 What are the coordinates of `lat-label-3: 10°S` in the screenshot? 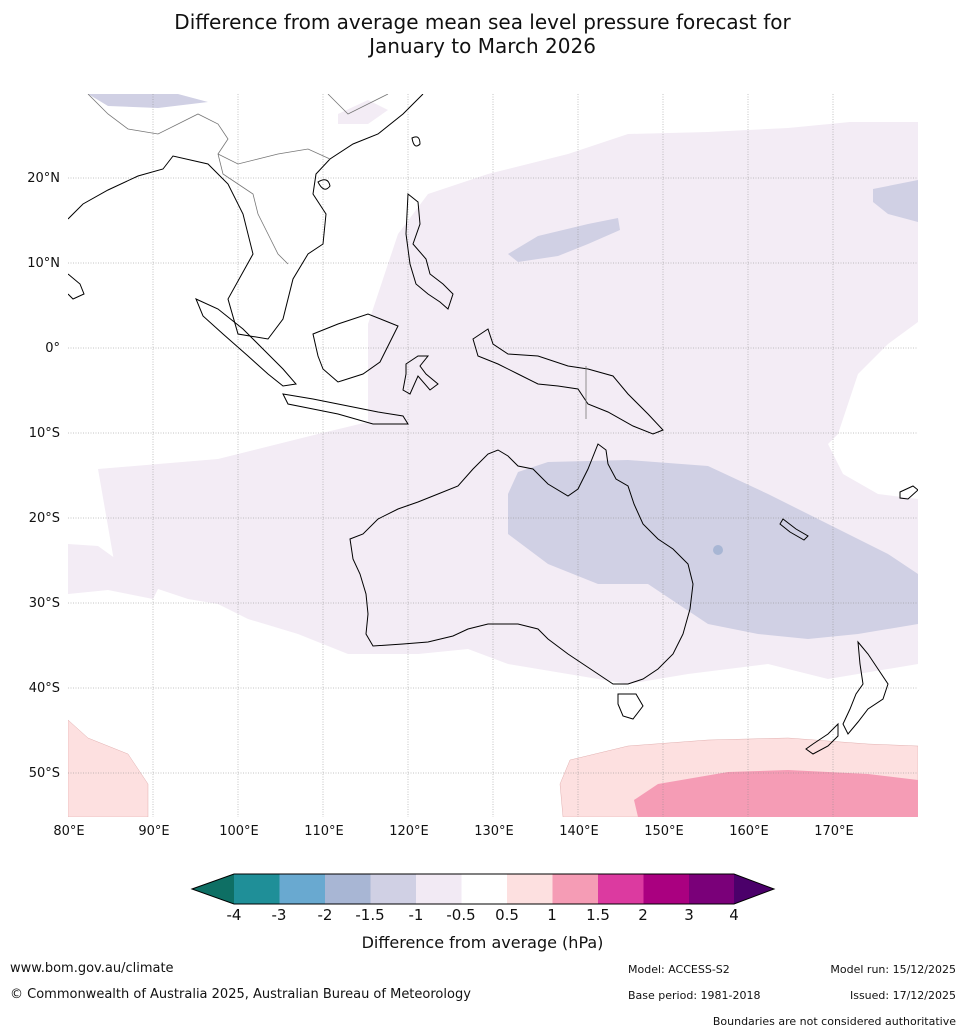 It's located at (44, 433).